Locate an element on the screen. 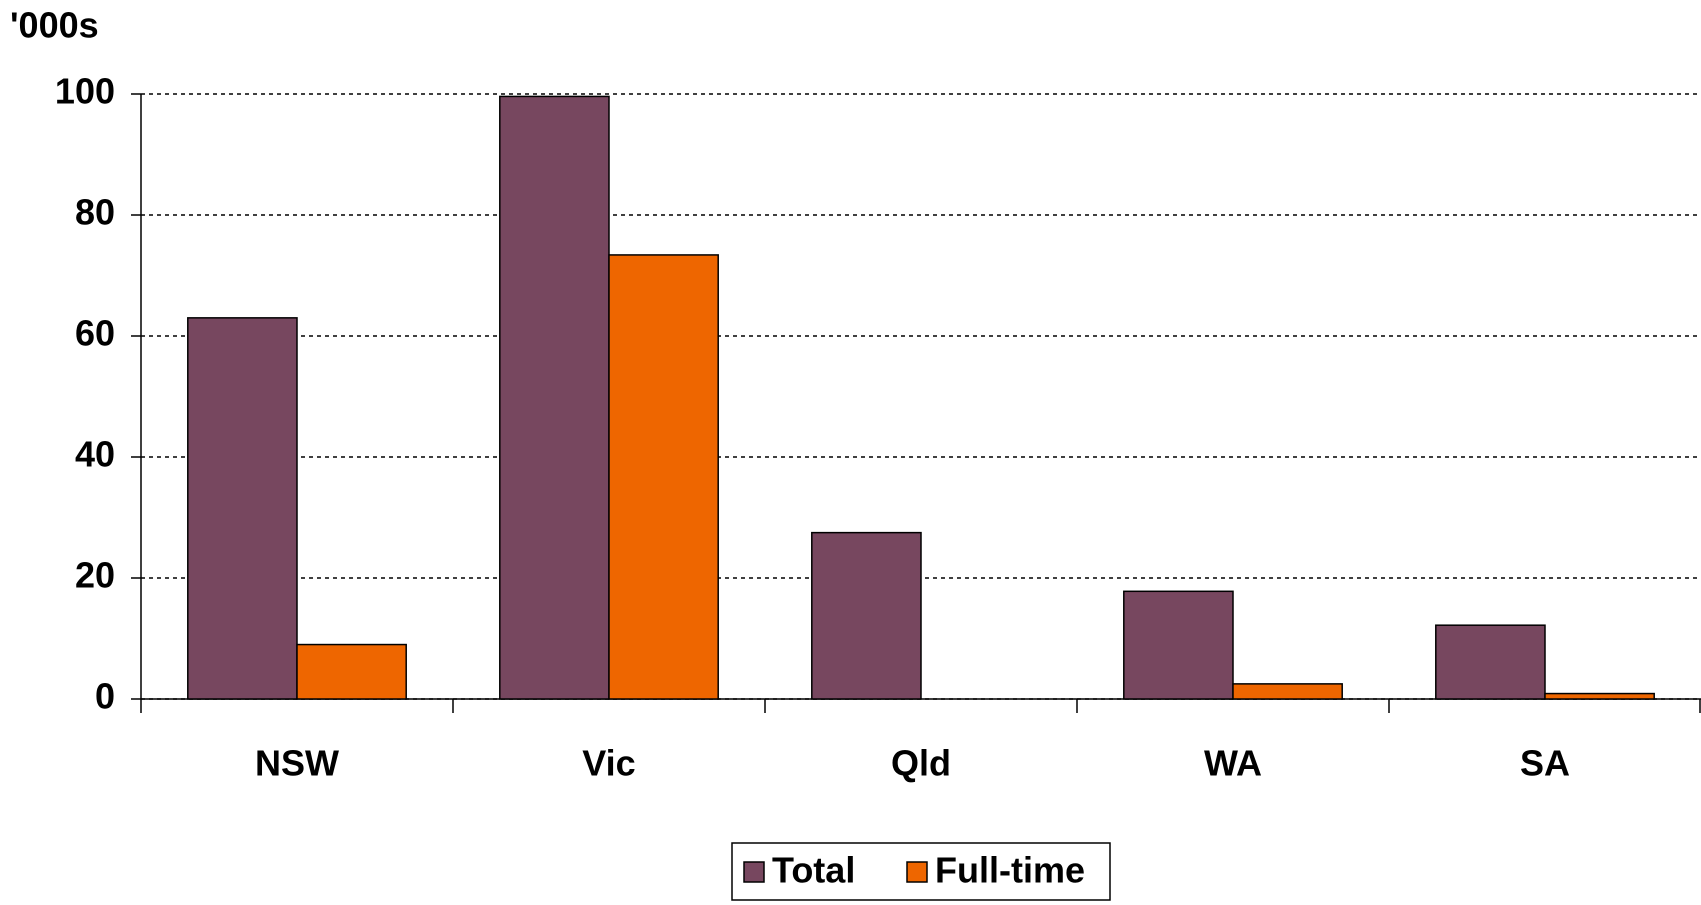 The height and width of the screenshot is (905, 1701). legend-label: Total is located at coordinates (813, 870).